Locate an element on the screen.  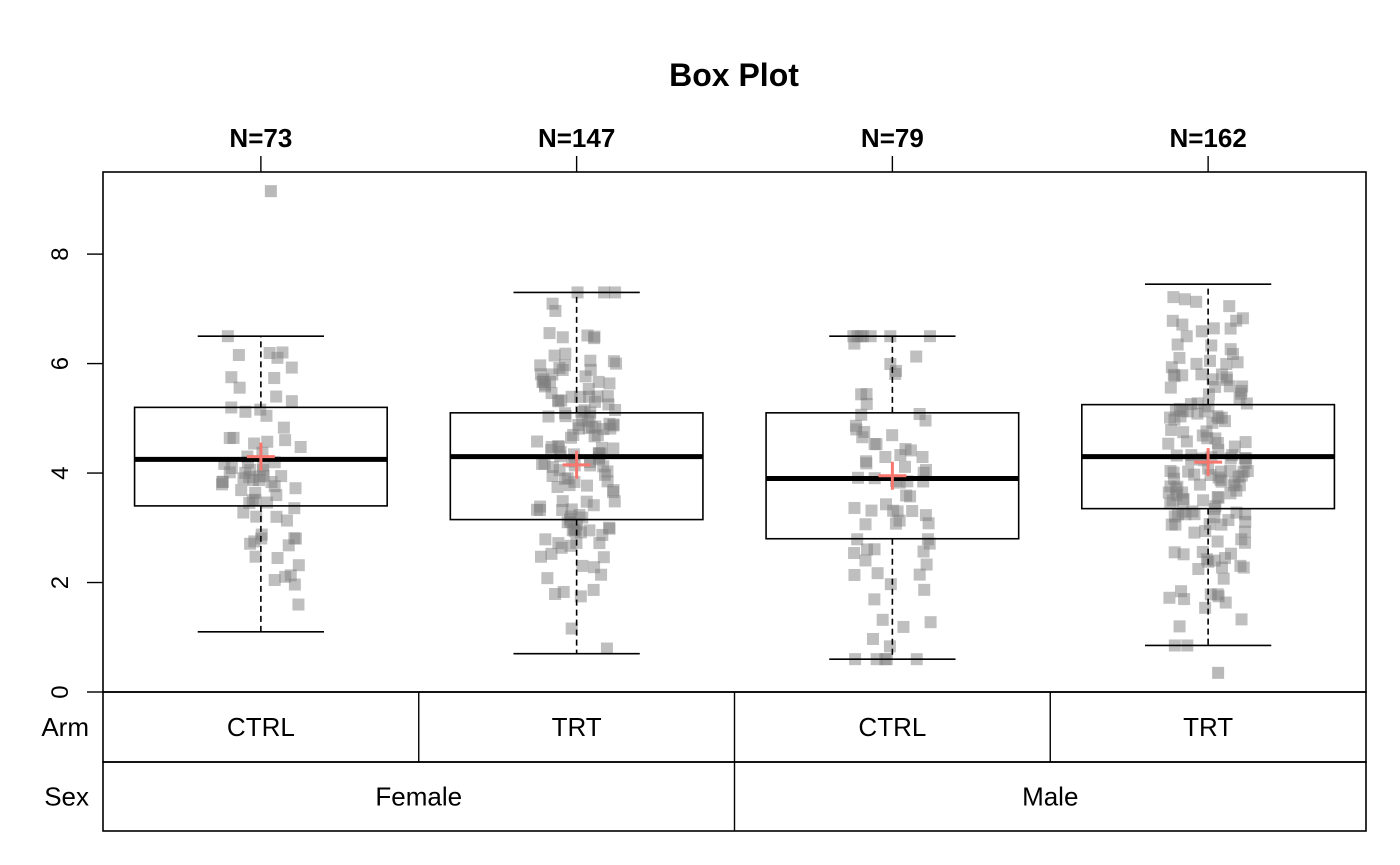
sex-label: Female is located at coordinates (418, 797).